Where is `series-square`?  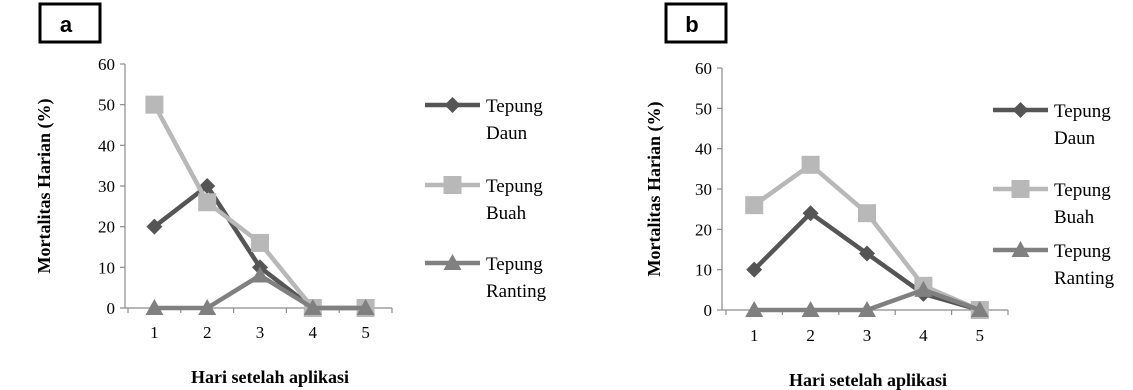
series-square is located at coordinates (867, 237).